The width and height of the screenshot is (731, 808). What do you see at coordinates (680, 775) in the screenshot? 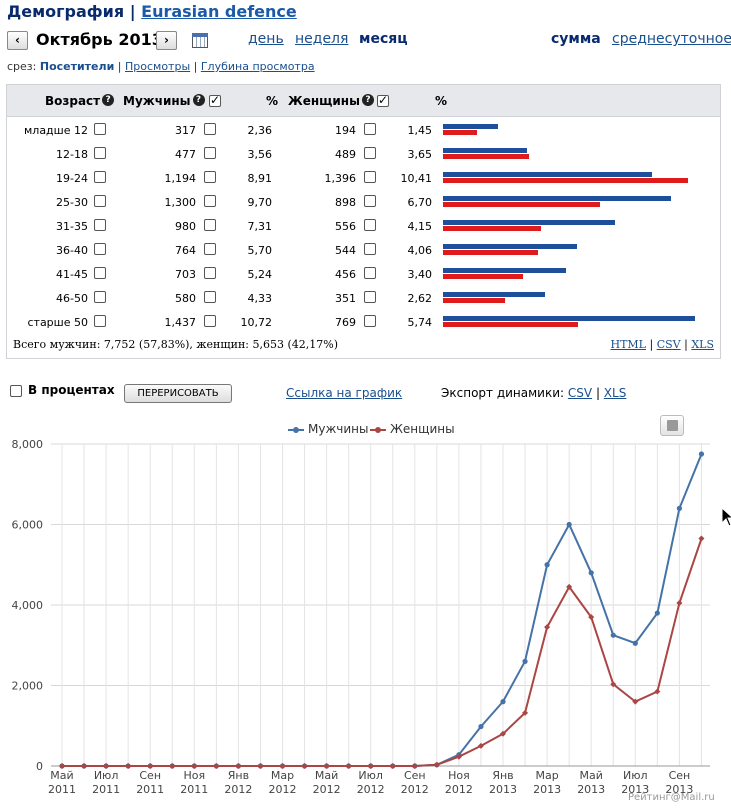
I see `x-tick-label: Сен` at bounding box center [680, 775].